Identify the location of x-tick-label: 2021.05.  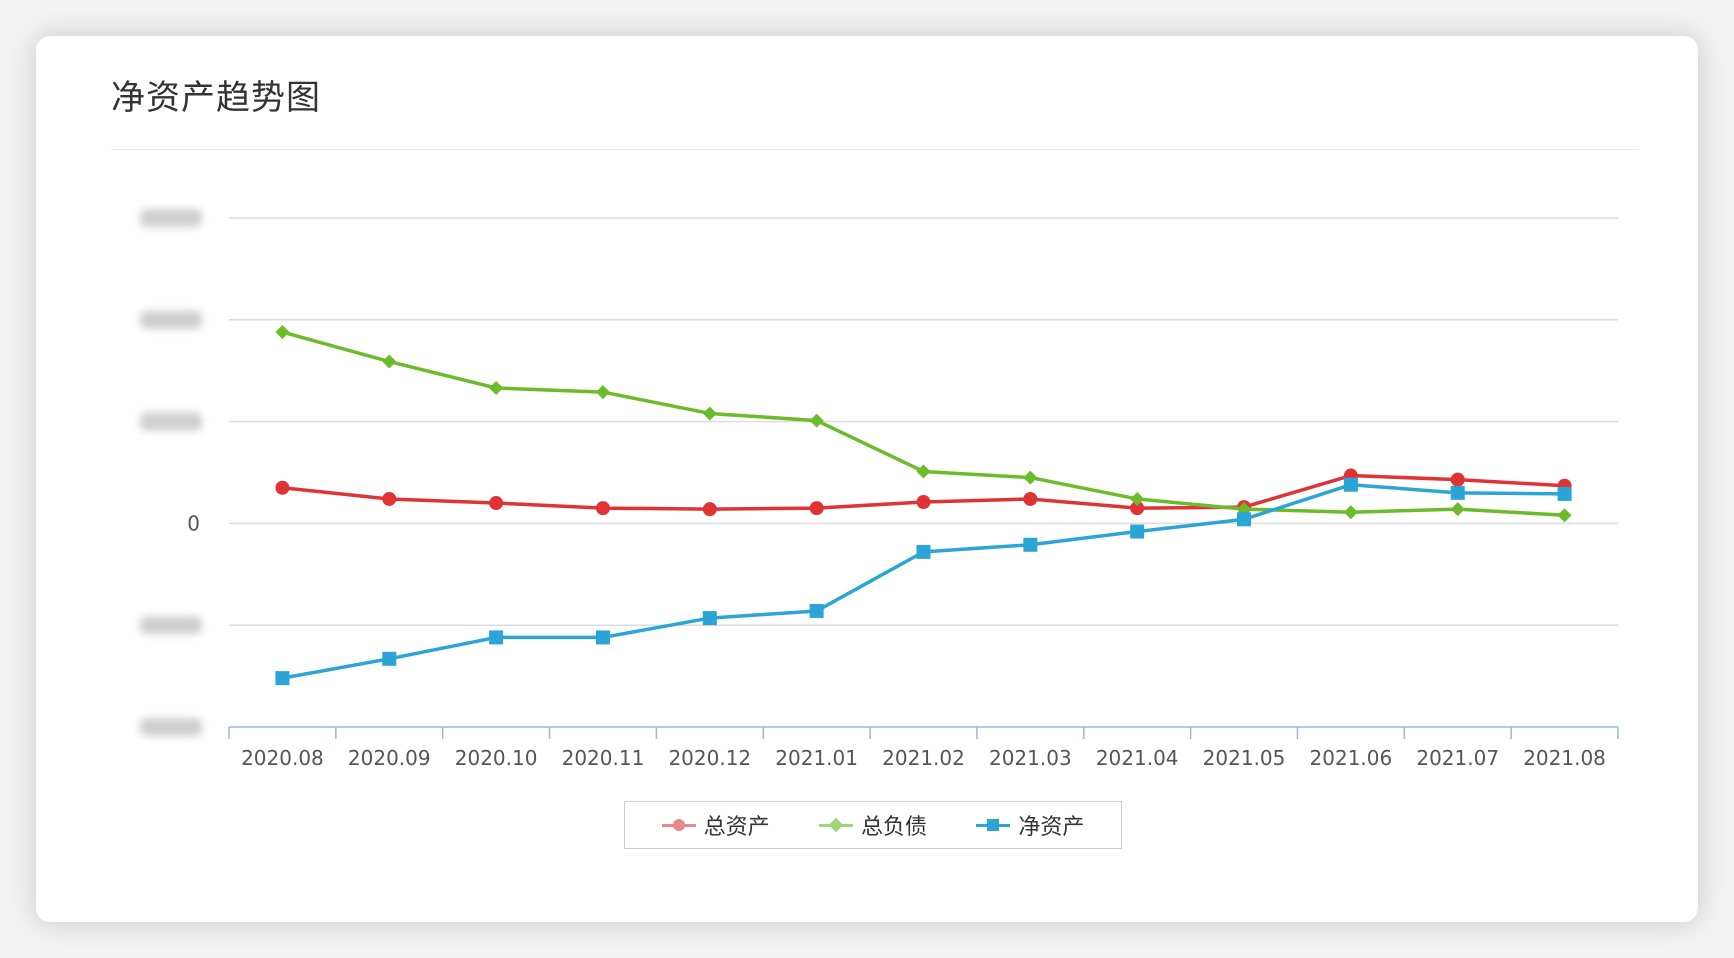
(1244, 758).